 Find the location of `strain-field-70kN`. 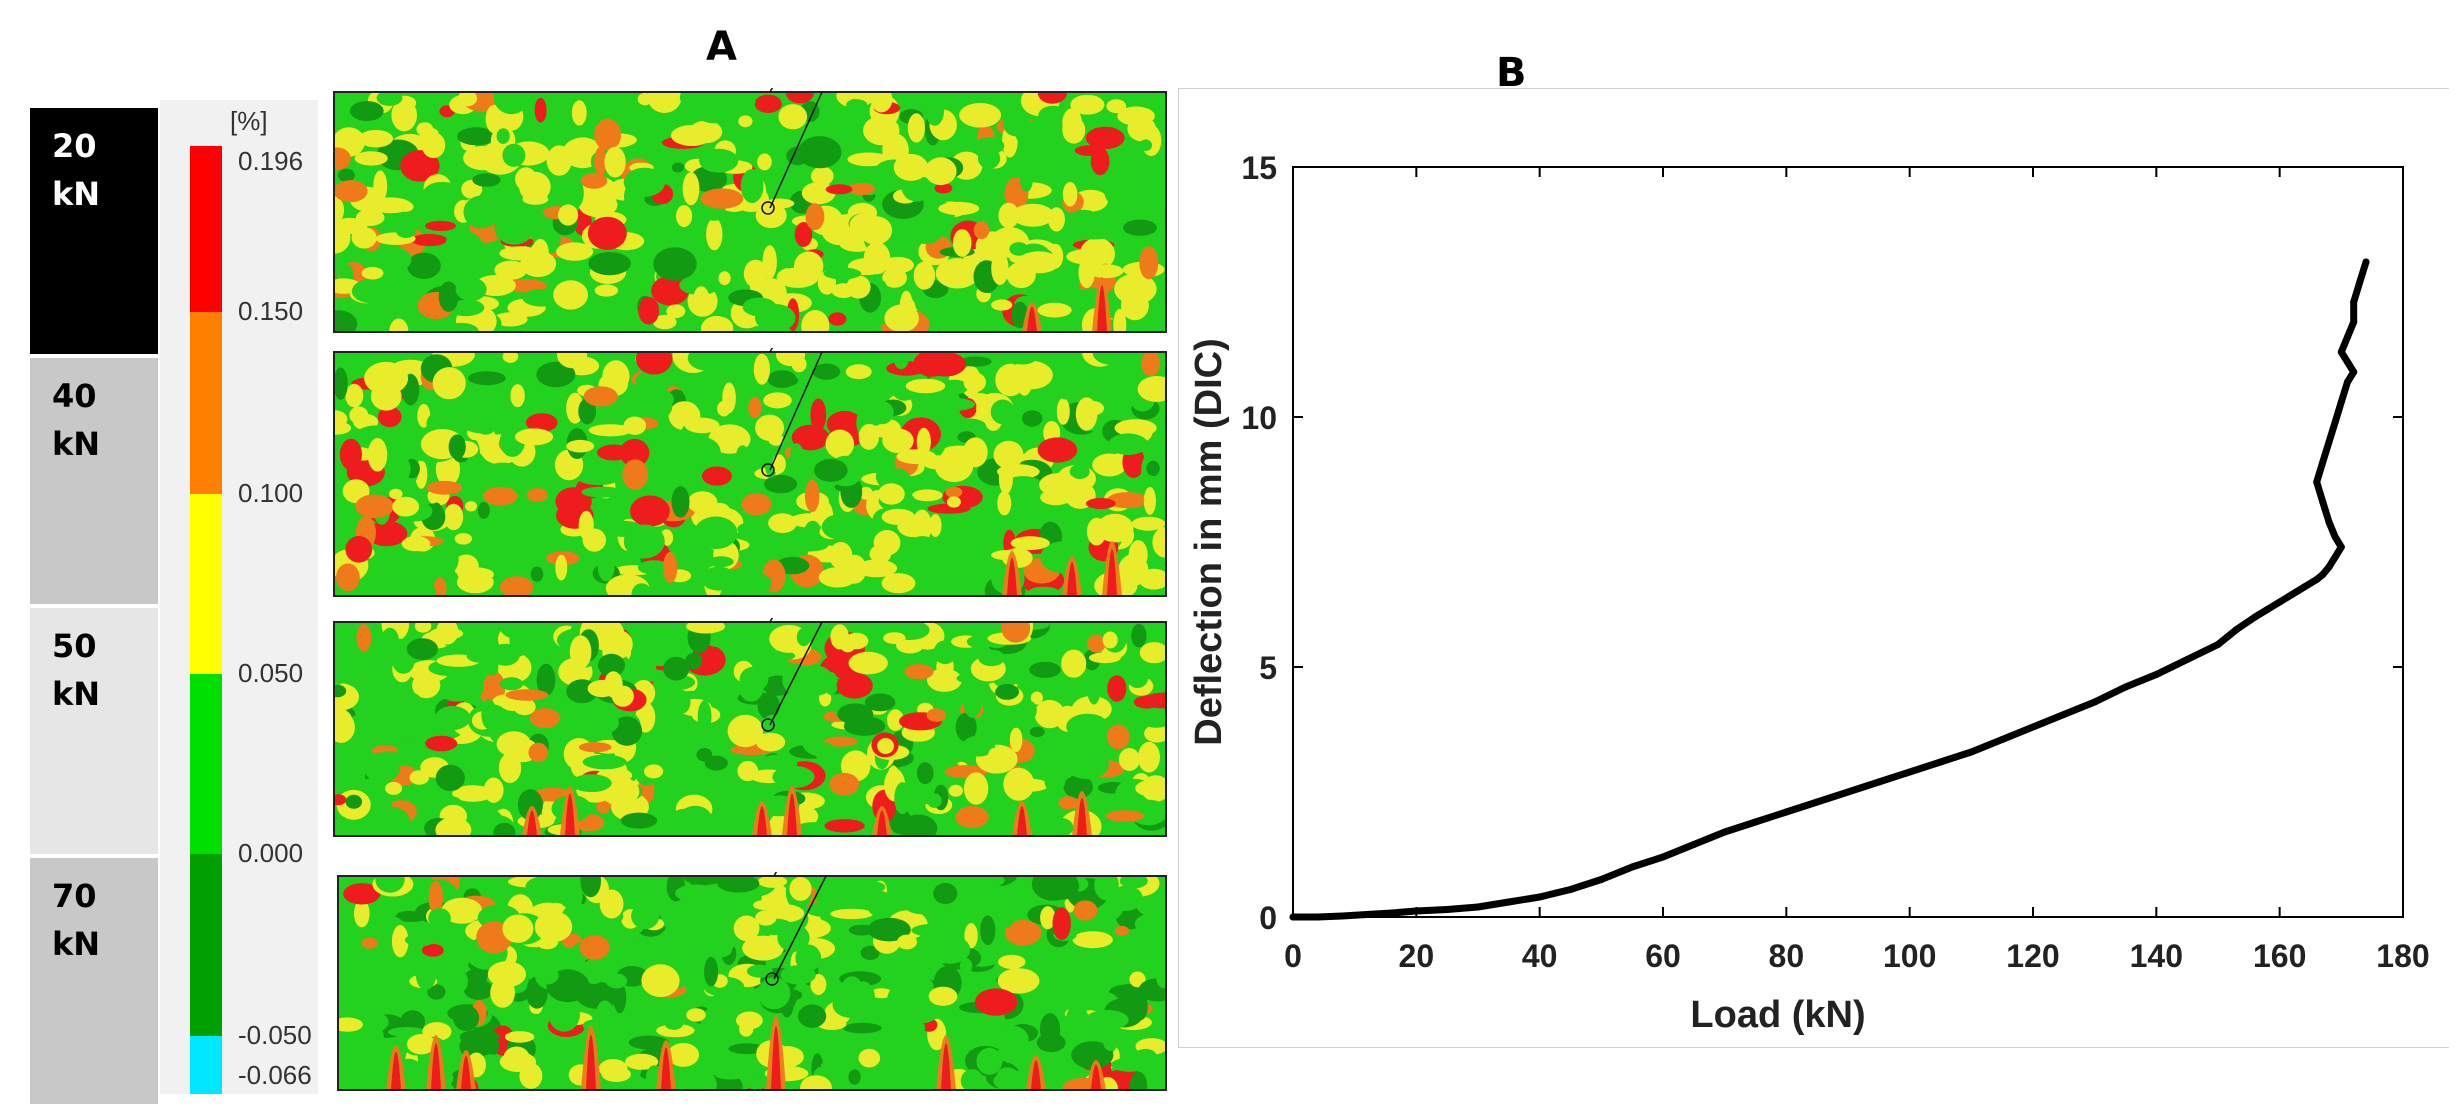

strain-field-70kN is located at coordinates (752, 983).